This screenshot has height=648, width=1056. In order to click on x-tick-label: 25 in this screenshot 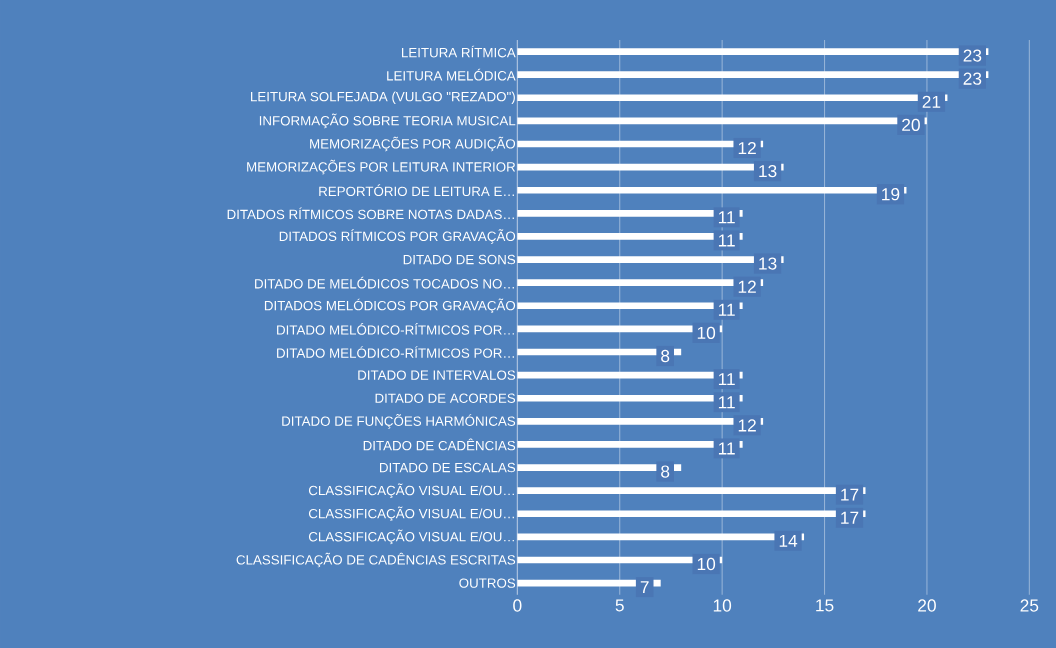, I will do `click(1029, 605)`.